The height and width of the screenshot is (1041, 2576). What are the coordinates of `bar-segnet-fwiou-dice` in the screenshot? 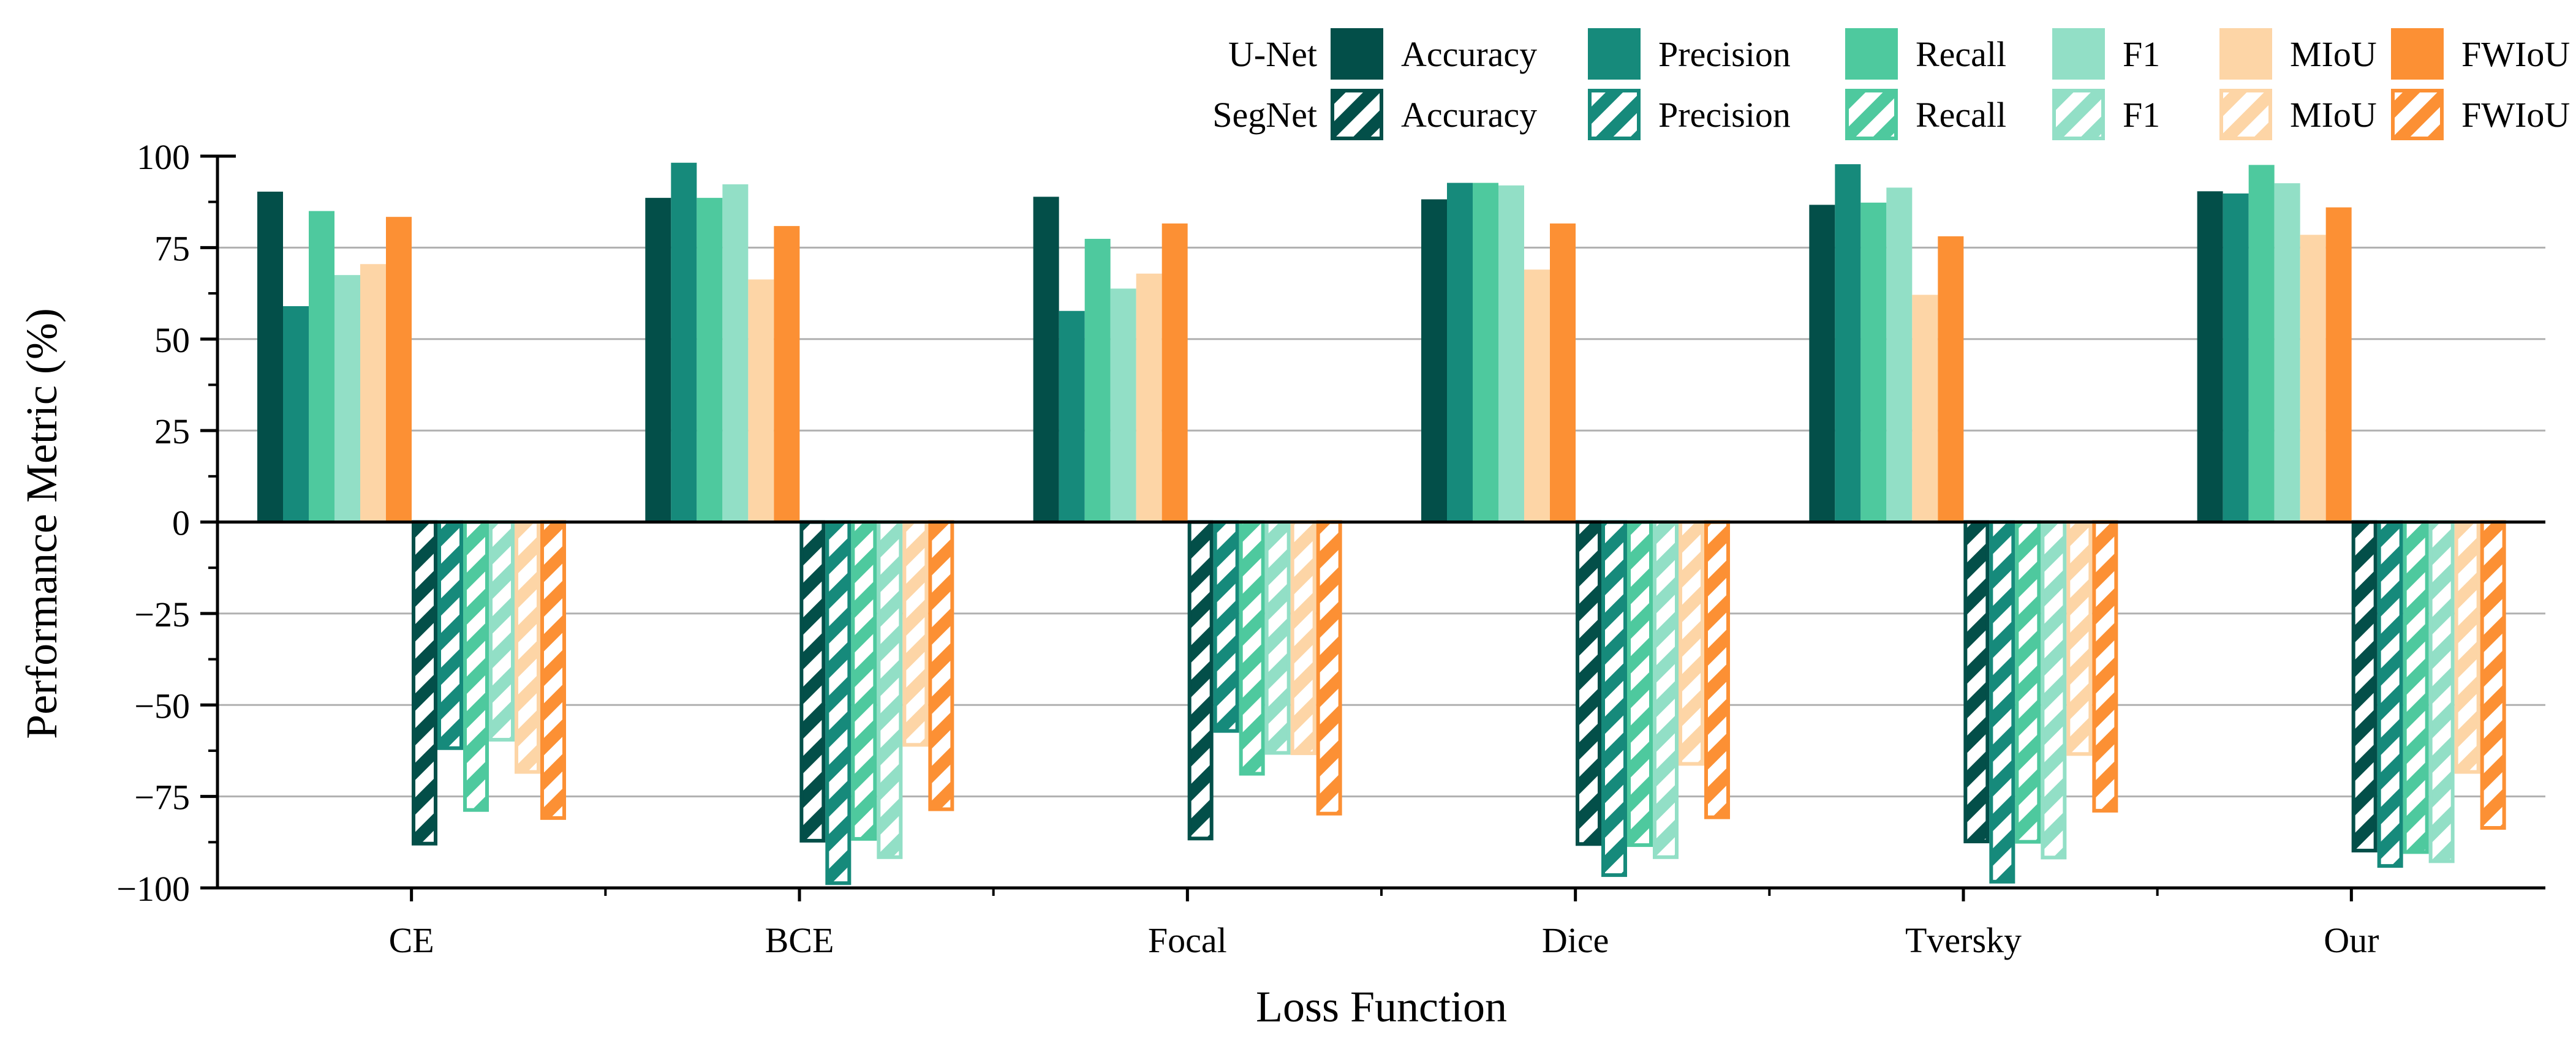 It's located at (1717, 669).